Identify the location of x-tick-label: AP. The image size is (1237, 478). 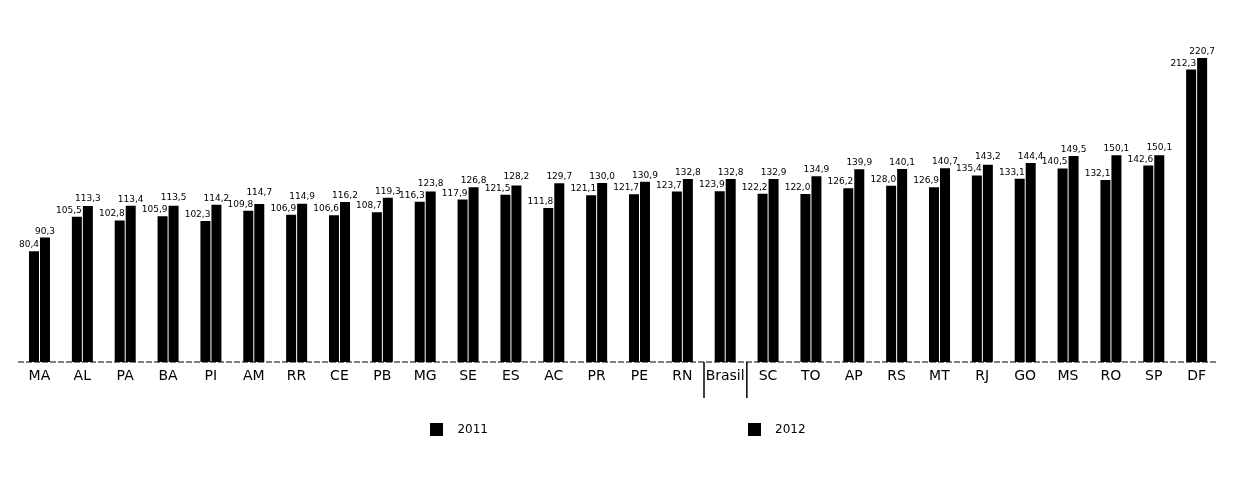
(853, 374).